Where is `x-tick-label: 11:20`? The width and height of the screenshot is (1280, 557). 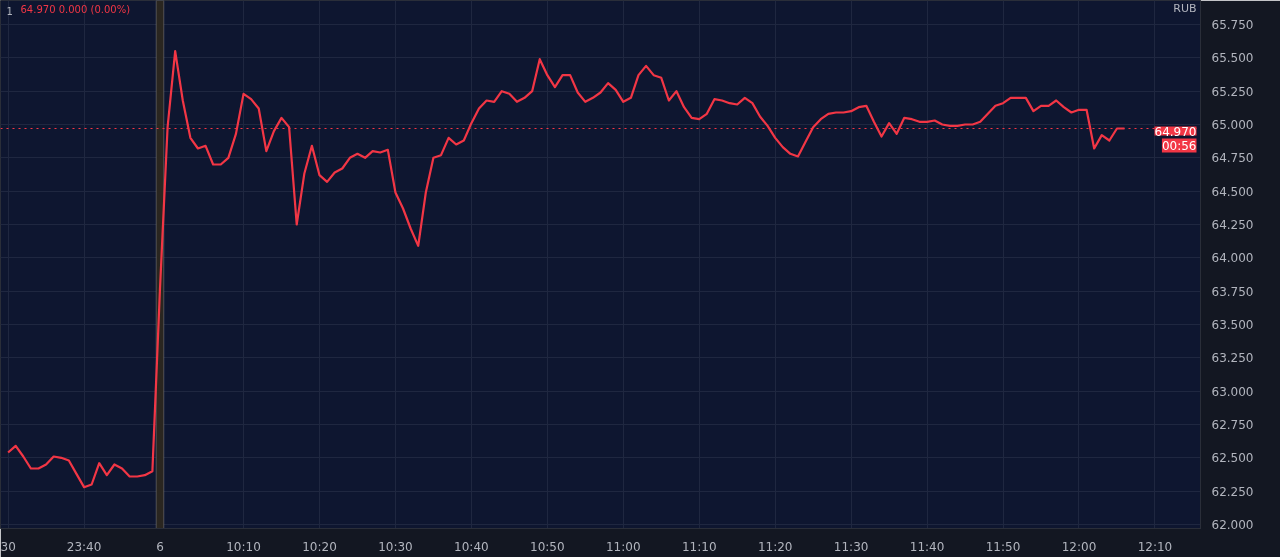
x-tick-label: 11:20 is located at coordinates (775, 546).